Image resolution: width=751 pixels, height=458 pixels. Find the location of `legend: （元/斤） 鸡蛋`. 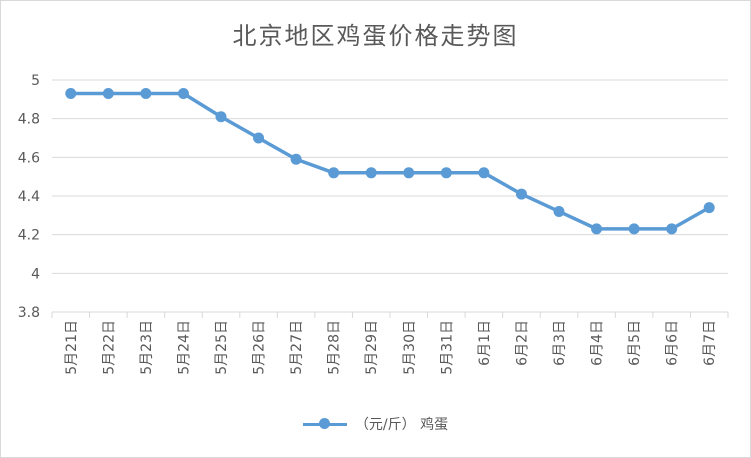

legend: （元/斤） 鸡蛋 is located at coordinates (375, 424).